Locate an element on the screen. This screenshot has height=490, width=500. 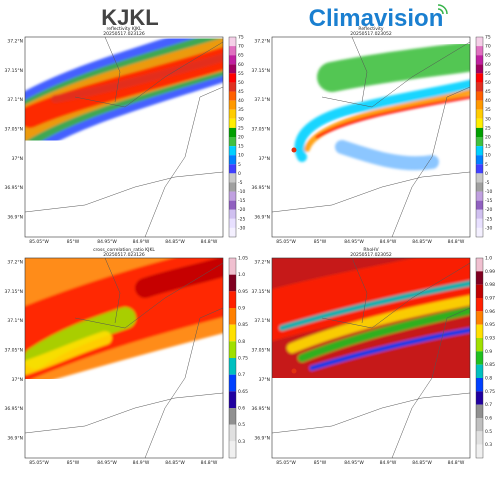
x-tick-label: 84.85°W is located at coordinates (422, 463).